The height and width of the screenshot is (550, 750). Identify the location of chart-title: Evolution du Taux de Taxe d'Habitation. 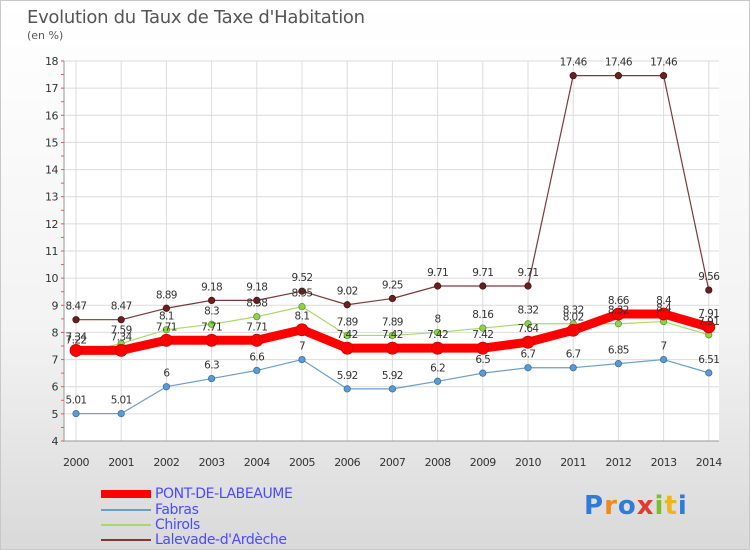
(196, 17).